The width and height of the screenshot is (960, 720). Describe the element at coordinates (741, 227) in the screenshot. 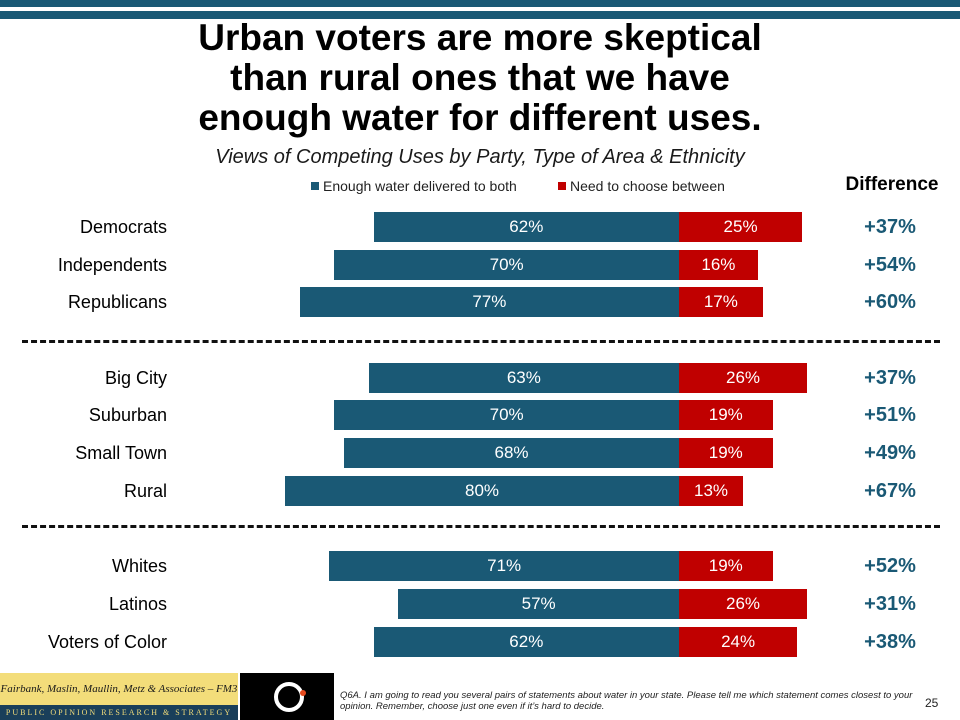

I see `bar-choose: 25%` at that location.